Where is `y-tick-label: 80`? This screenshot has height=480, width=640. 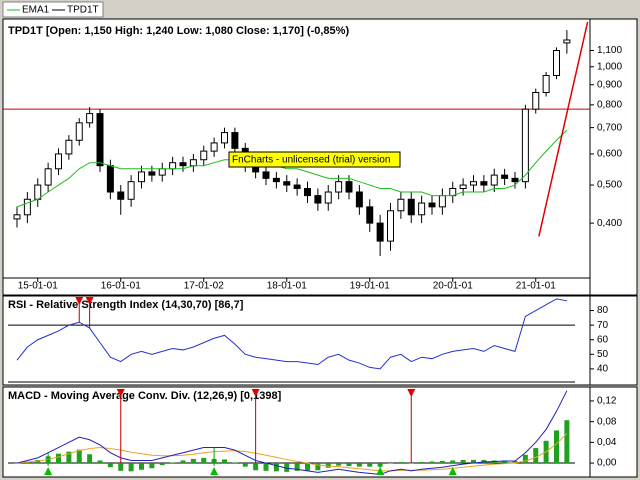 y-tick-label: 80 is located at coordinates (603, 310).